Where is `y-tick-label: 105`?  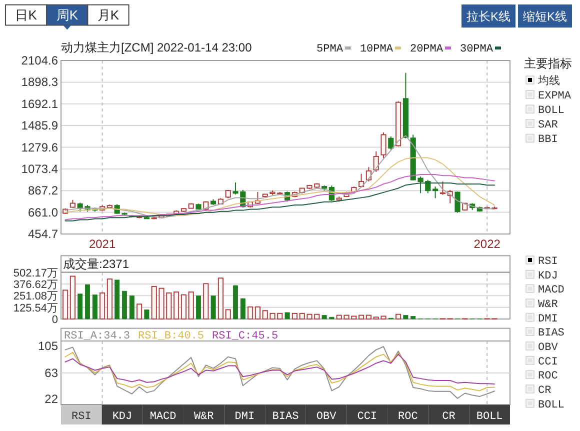
y-tick-label: 105 is located at coordinates (48, 345).